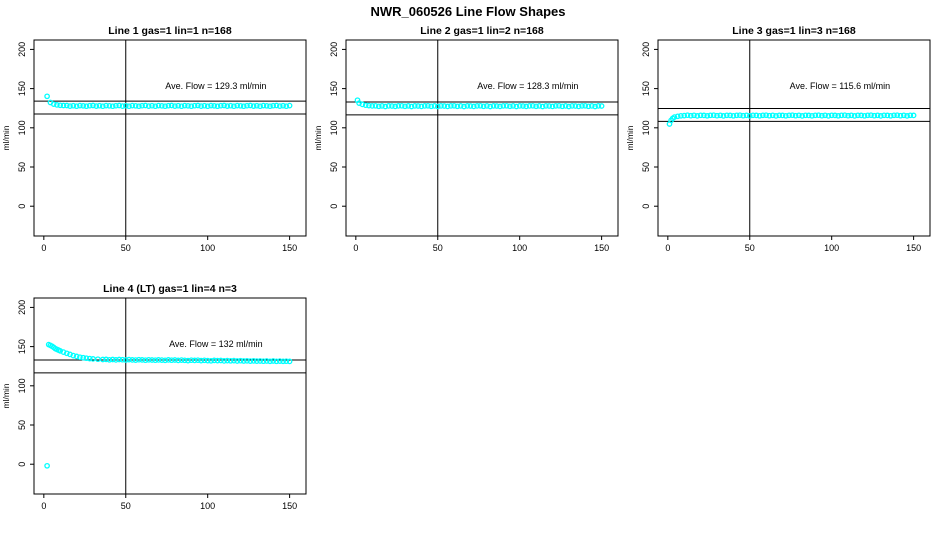 The image size is (936, 540). I want to click on x-axis-tick-label: 0, so click(667, 248).